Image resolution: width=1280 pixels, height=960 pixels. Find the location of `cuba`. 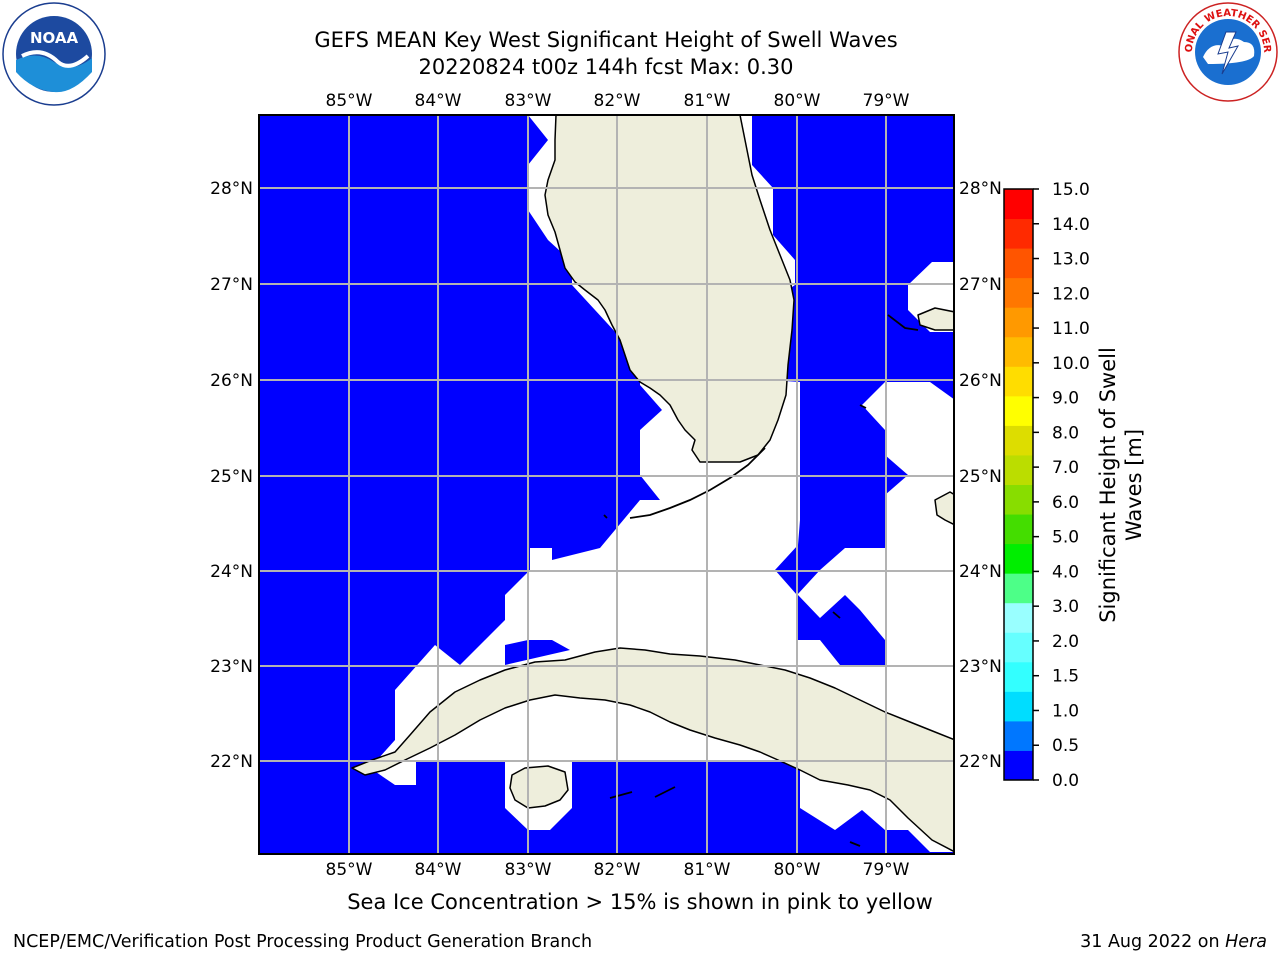

cuba is located at coordinates (652, 750).